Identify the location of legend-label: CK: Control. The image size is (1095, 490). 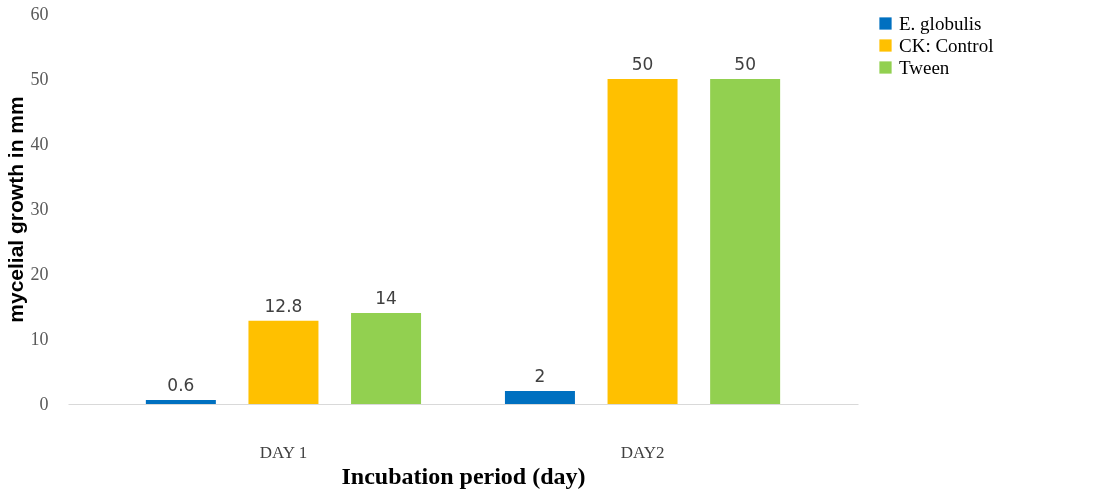
(946, 45).